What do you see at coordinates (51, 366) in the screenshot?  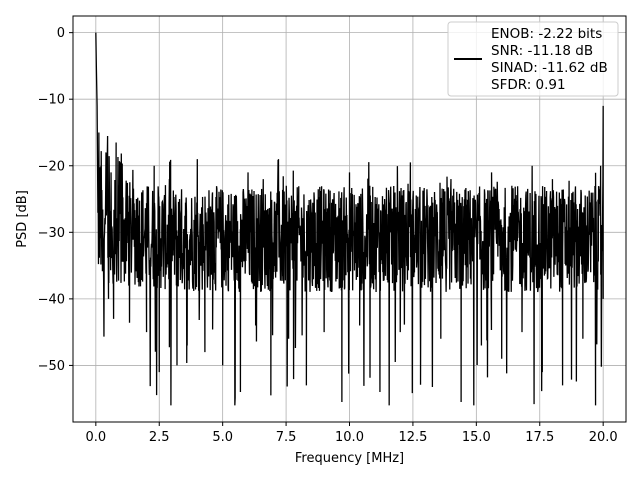 I see `y-tick-label: −50` at bounding box center [51, 366].